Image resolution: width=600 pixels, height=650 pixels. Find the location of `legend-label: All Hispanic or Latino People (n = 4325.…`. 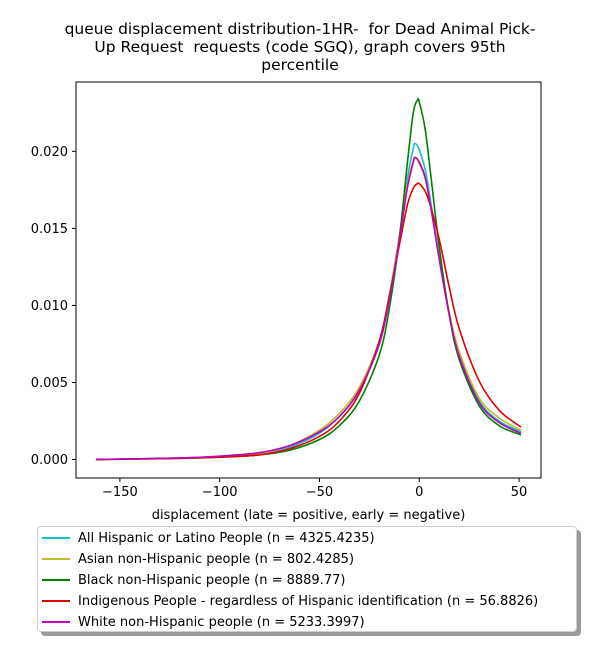

legend-label: All Hispanic or Latino People (n = 4325.… is located at coordinates (226, 538).